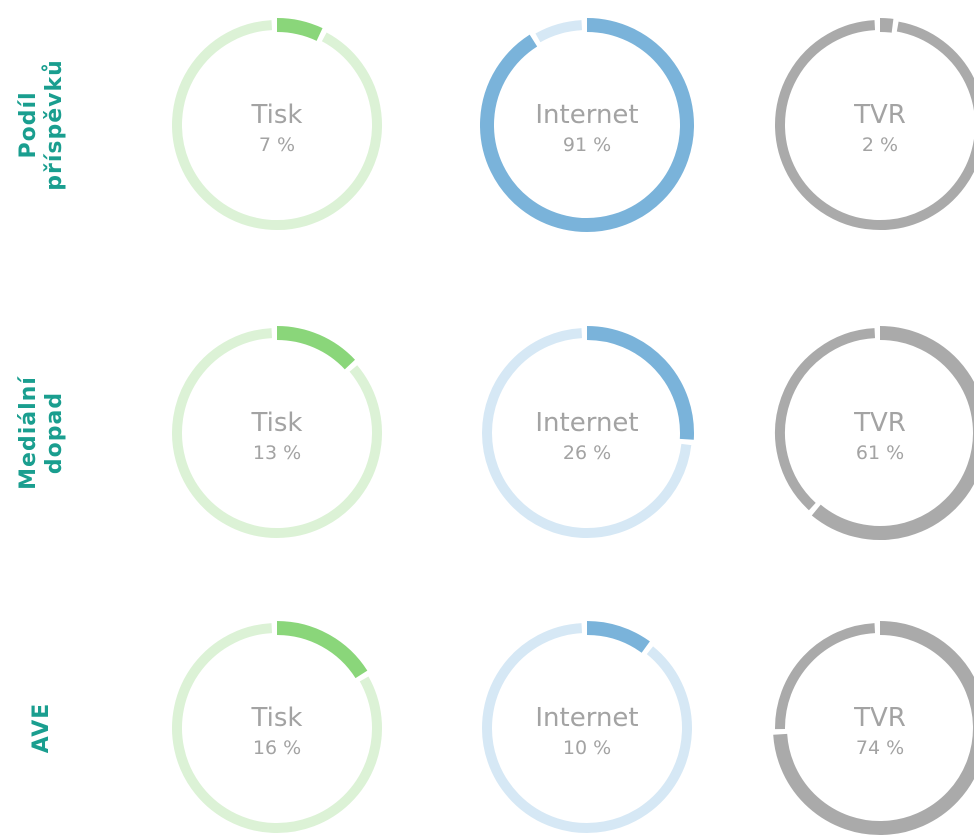  What do you see at coordinates (41, 433) in the screenshot?
I see `row-label: Mediální dopad` at bounding box center [41, 433].